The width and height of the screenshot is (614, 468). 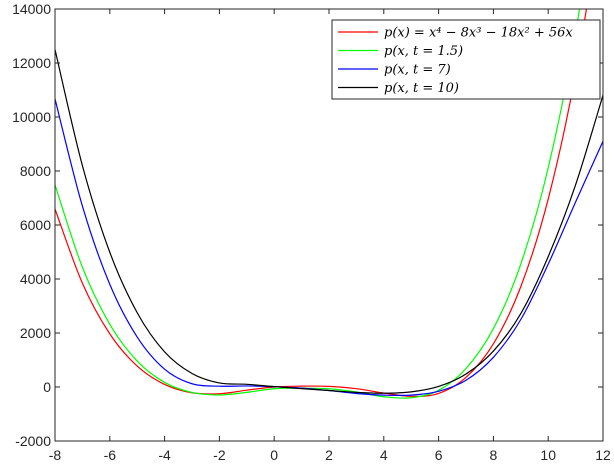 I want to click on y-tick-label-8000: 8000, so click(x=35, y=171).